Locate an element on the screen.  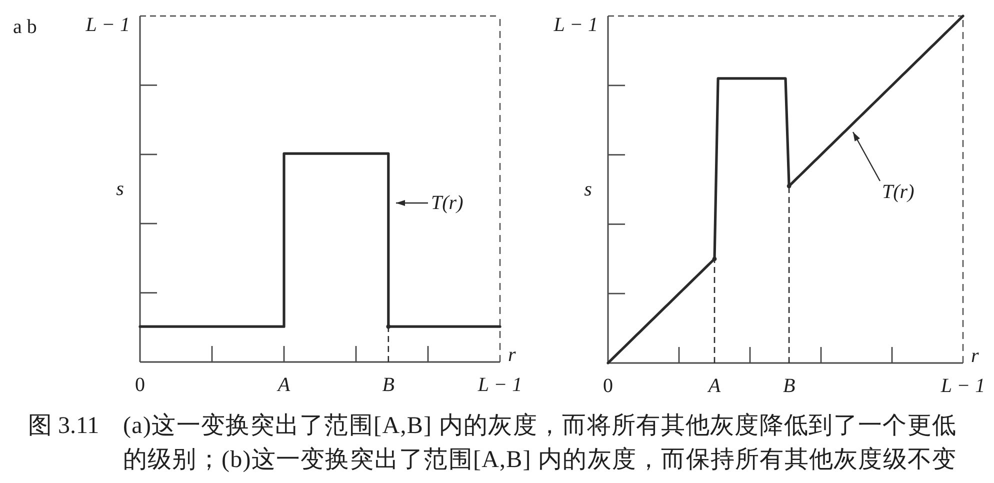
text: a b is located at coordinates (25, 27).